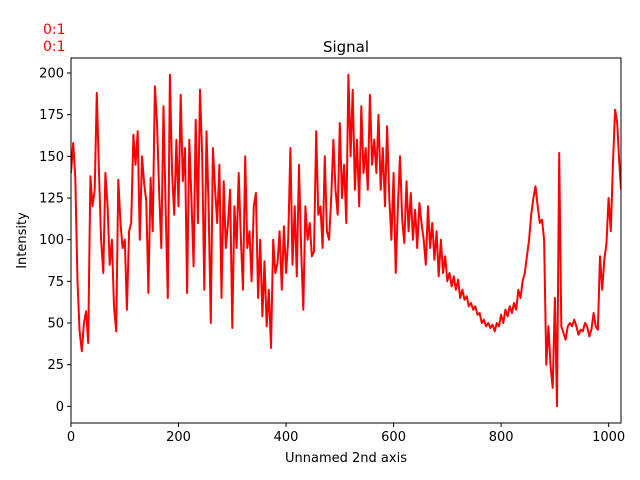  Describe the element at coordinates (346, 458) in the screenshot. I see `x-axis-label: Unnamed 2nd axis` at that location.